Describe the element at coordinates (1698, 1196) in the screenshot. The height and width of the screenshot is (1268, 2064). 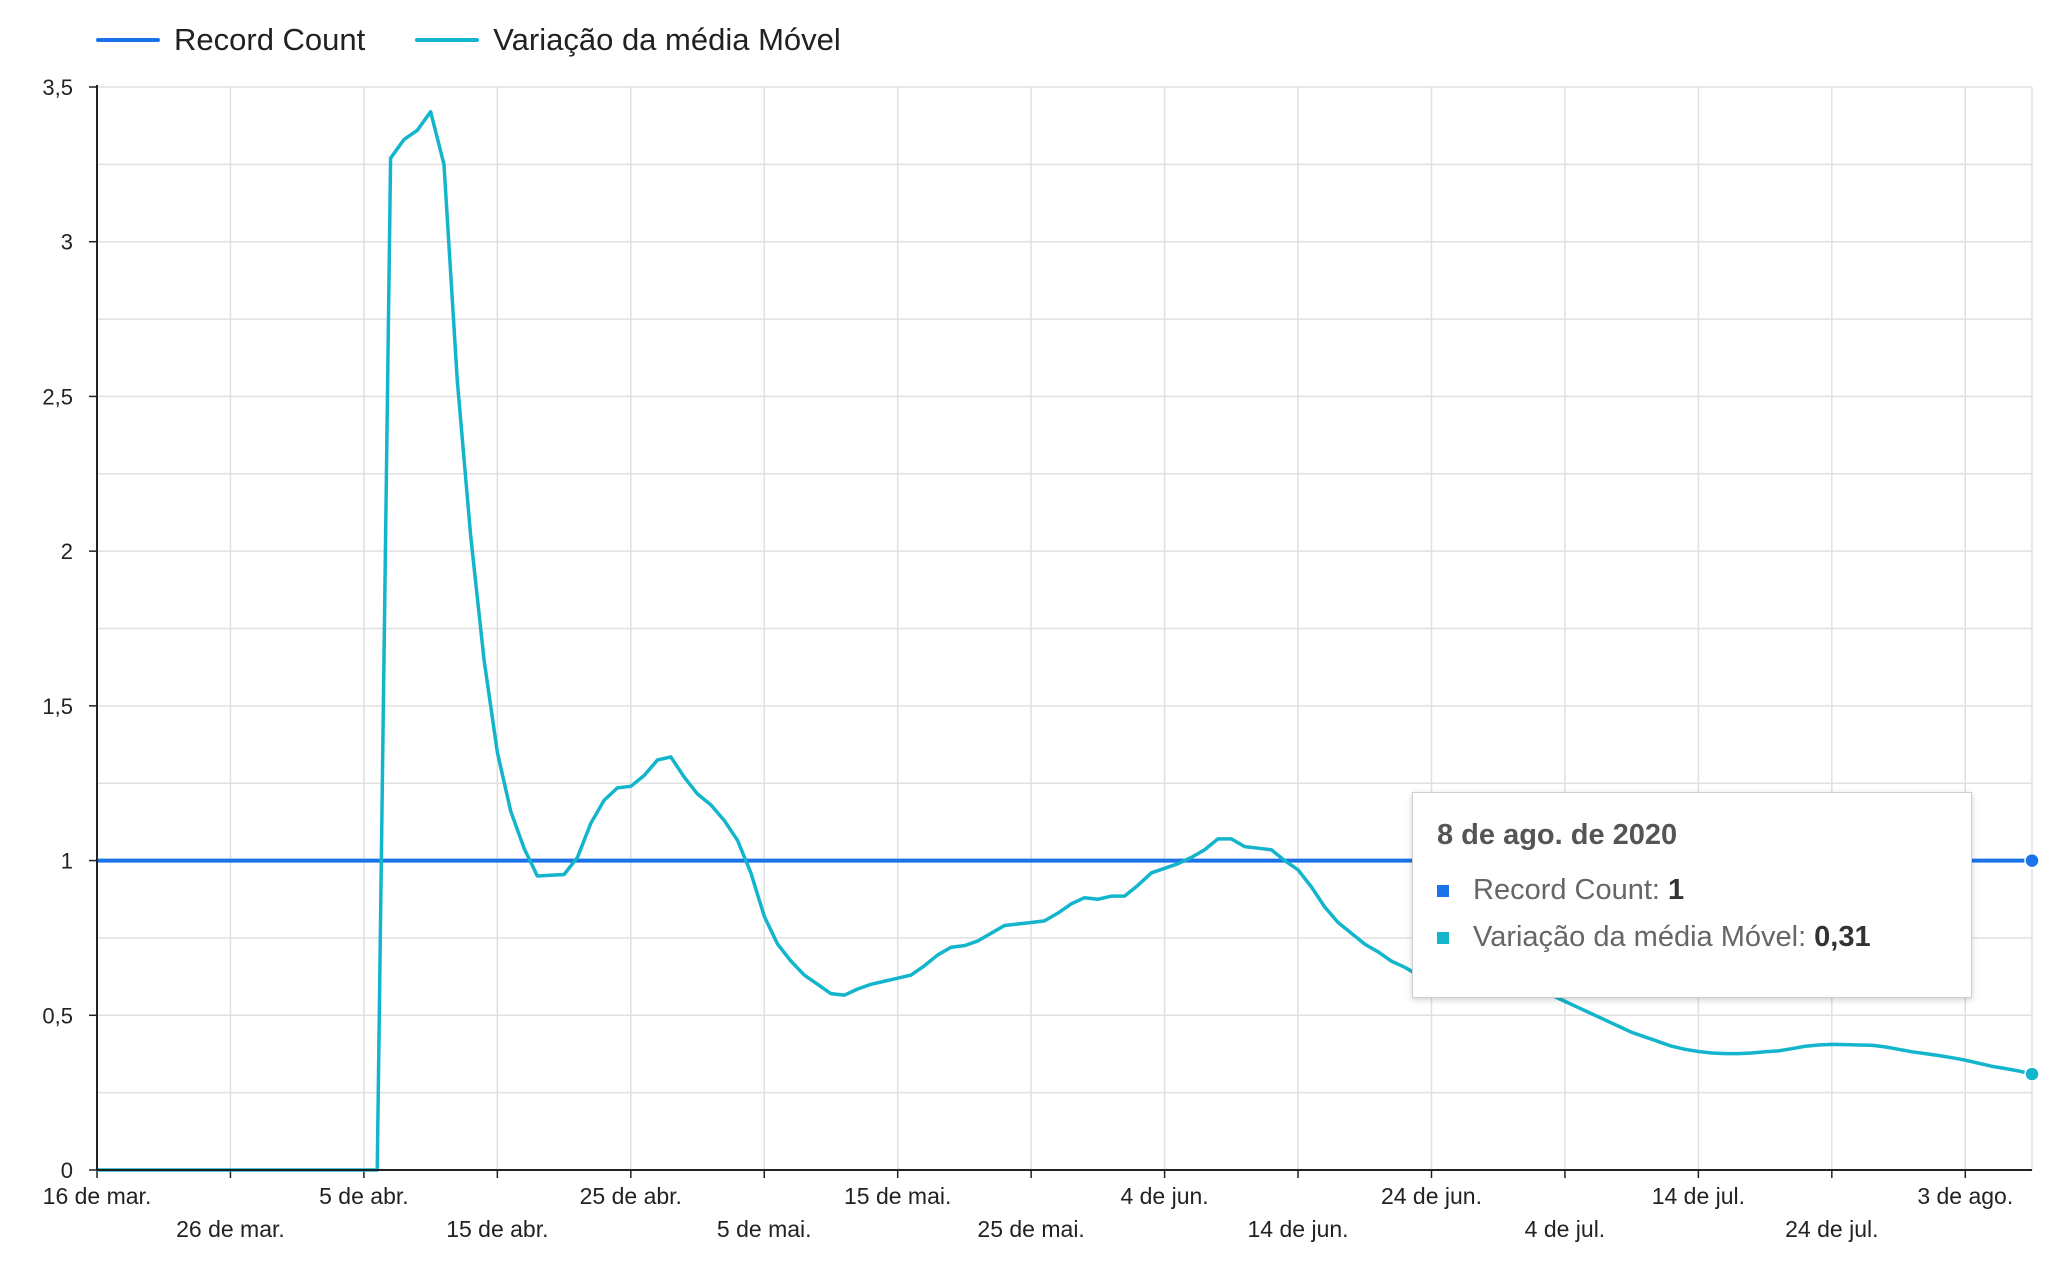
I see `x-tick-label: 14 de jul.` at that location.